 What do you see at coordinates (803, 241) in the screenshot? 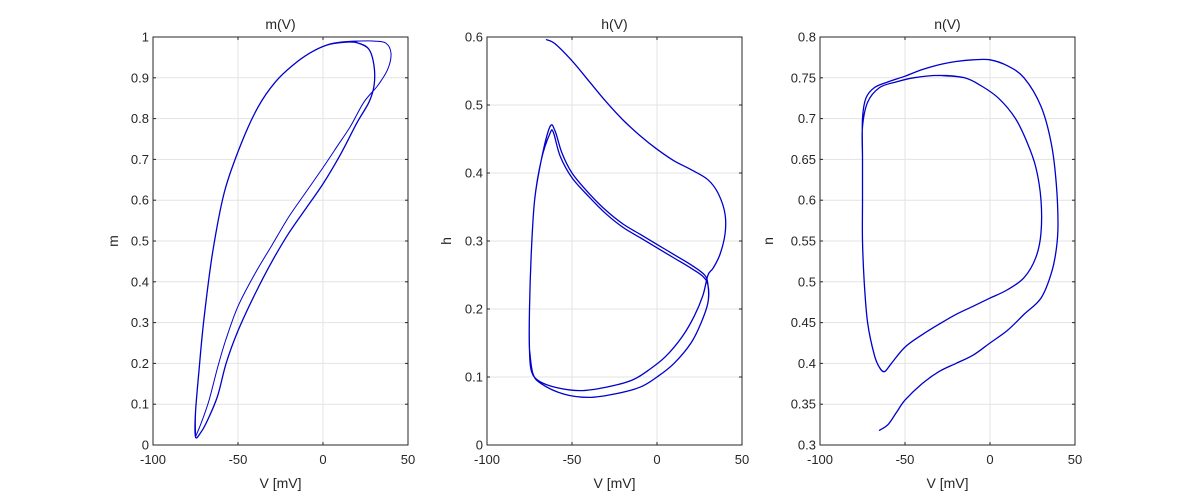
I see `y-tick-label: 0.55` at bounding box center [803, 241].